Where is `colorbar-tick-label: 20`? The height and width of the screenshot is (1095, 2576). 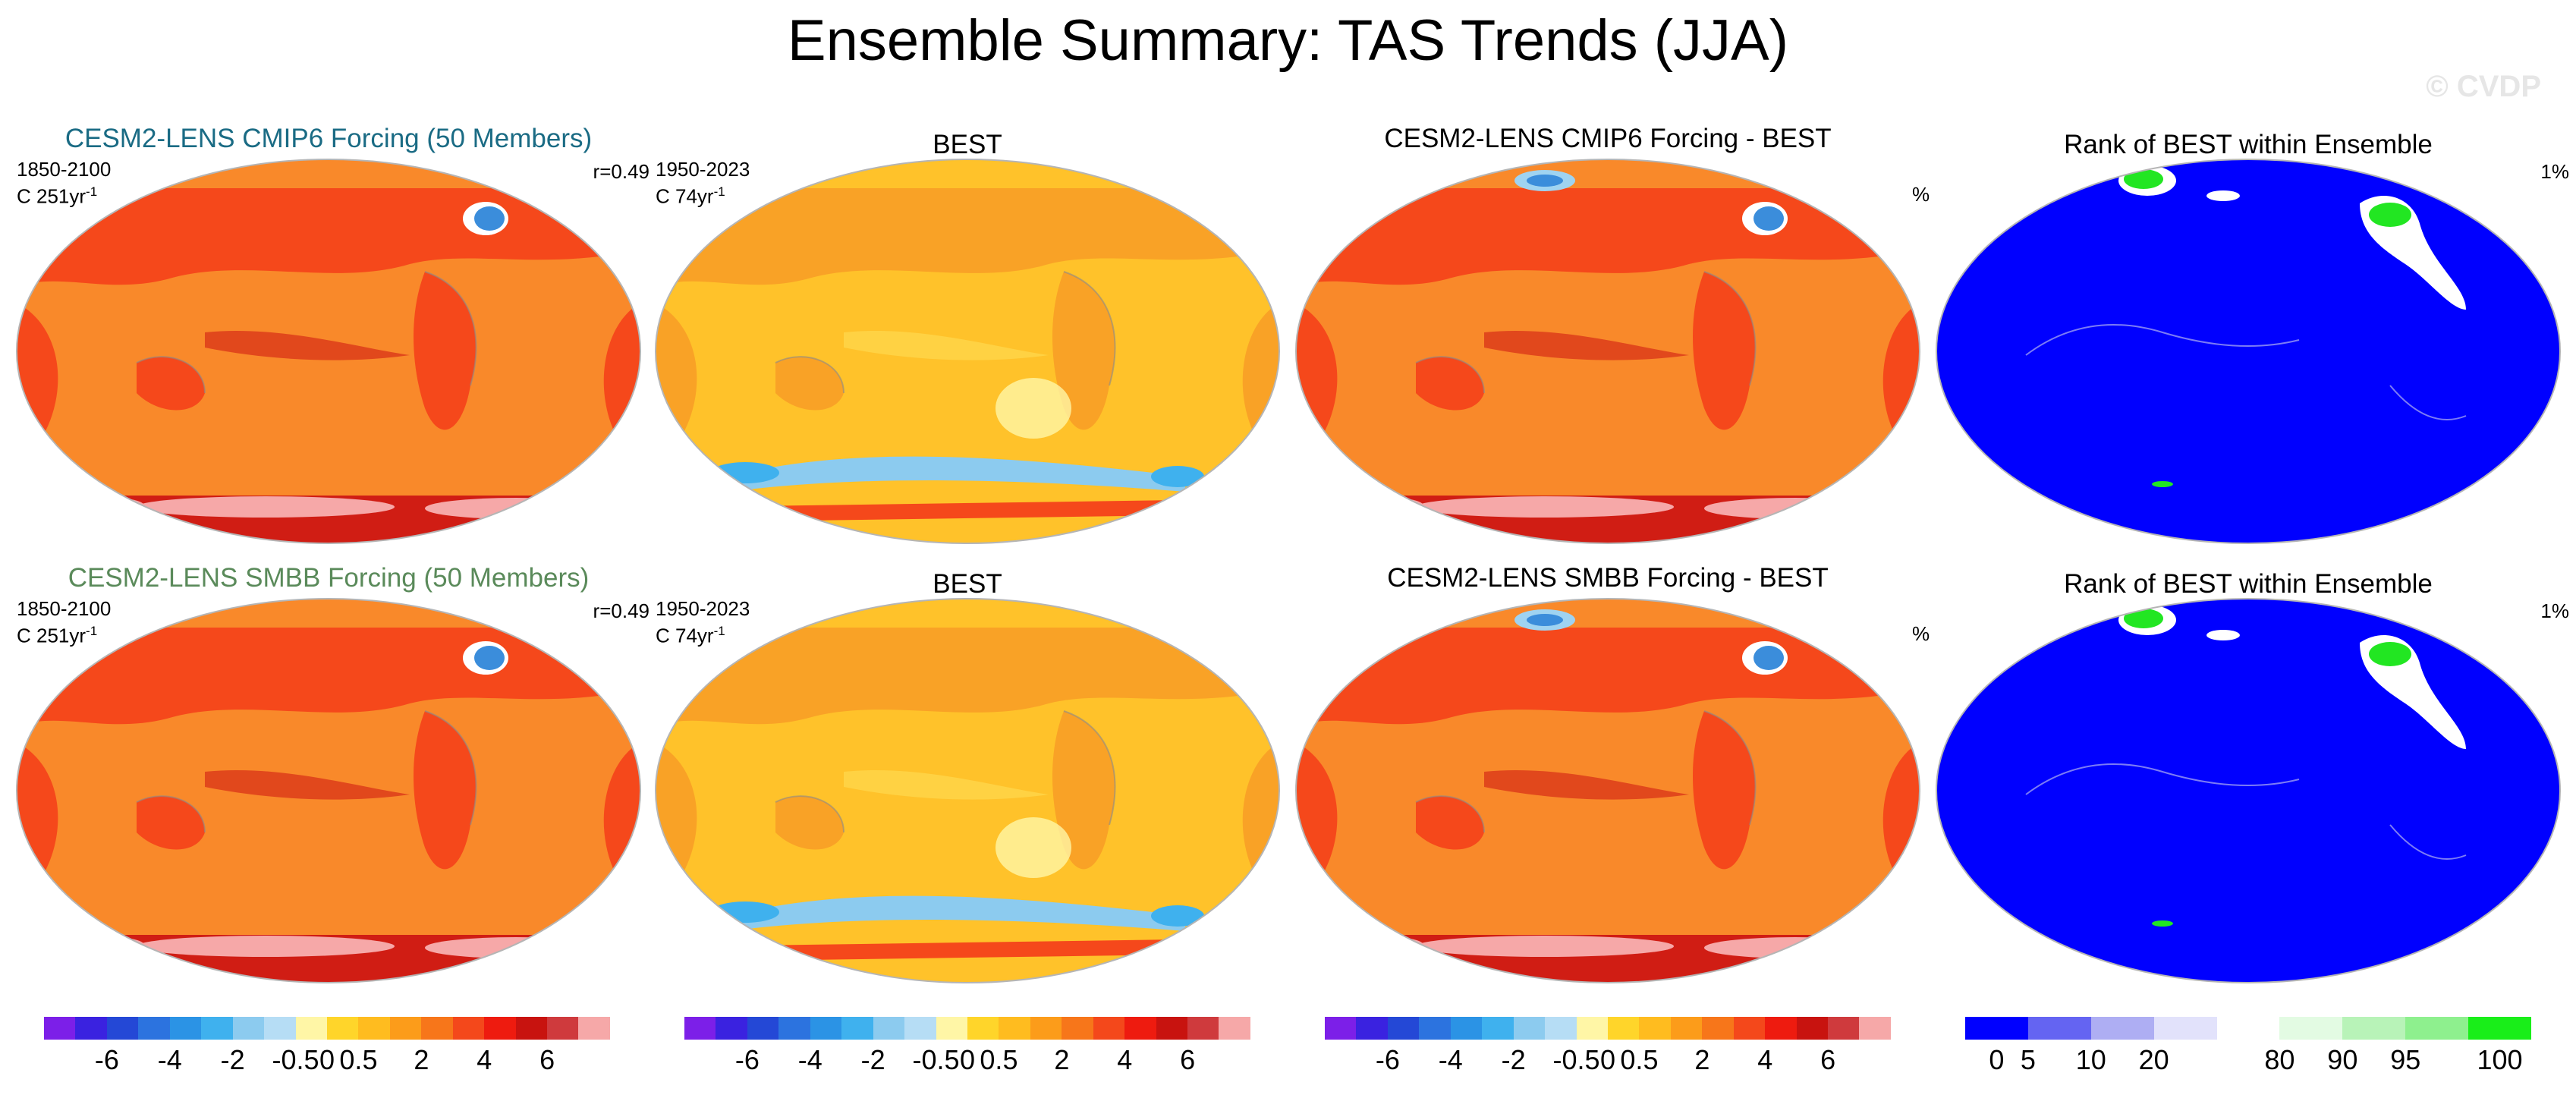 colorbar-tick-label: 20 is located at coordinates (2153, 1059).